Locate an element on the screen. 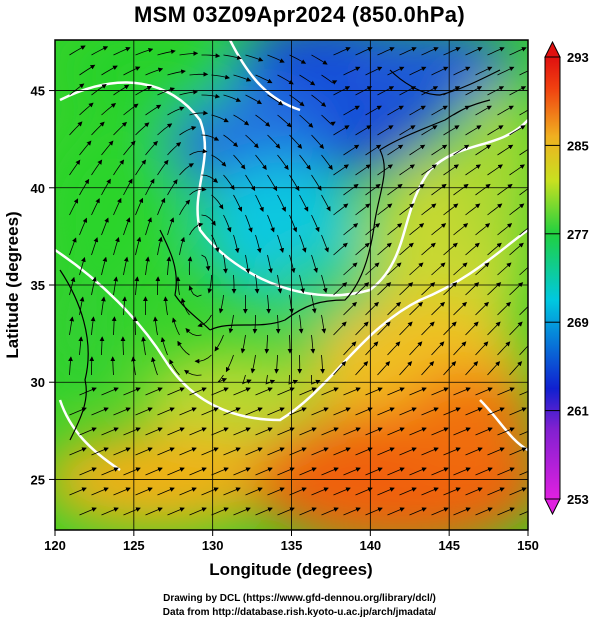  x-tick-label: 140 is located at coordinates (370, 545).